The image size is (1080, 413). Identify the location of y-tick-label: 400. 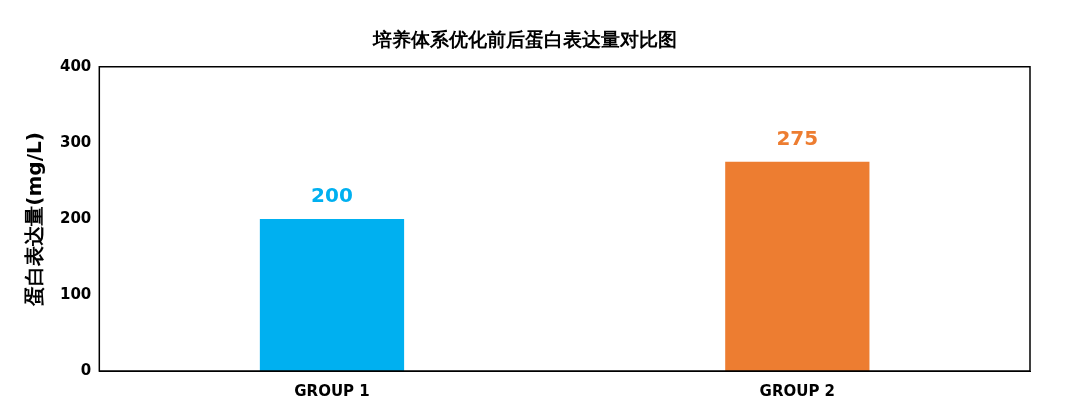
(76, 65).